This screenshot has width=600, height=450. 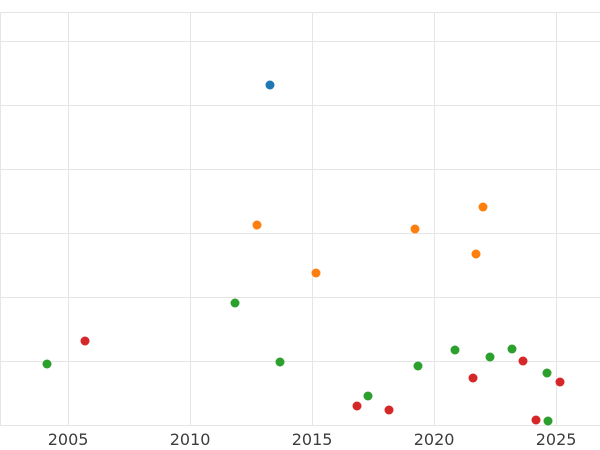 What do you see at coordinates (270, 85) in the screenshot?
I see `data-point-series-blue` at bounding box center [270, 85].